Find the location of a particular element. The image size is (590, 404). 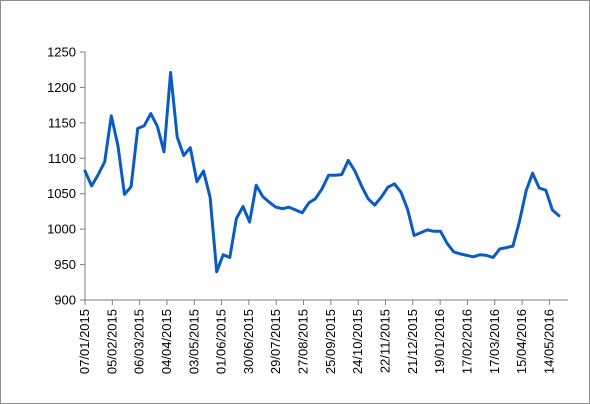

y-tick-label: 900 is located at coordinates (65, 300).